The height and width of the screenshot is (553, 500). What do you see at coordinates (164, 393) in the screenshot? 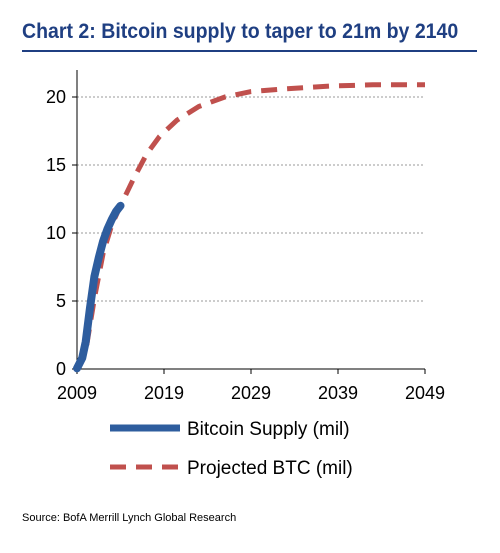
I see `x-tick-label-2019: 2019` at bounding box center [164, 393].